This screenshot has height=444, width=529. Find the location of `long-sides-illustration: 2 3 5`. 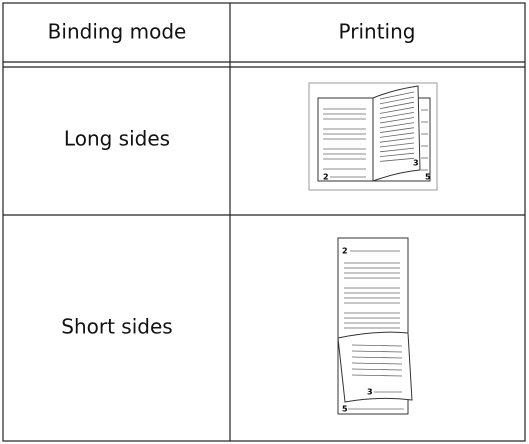

long-sides-illustration: 2 3 5 is located at coordinates (373, 136).